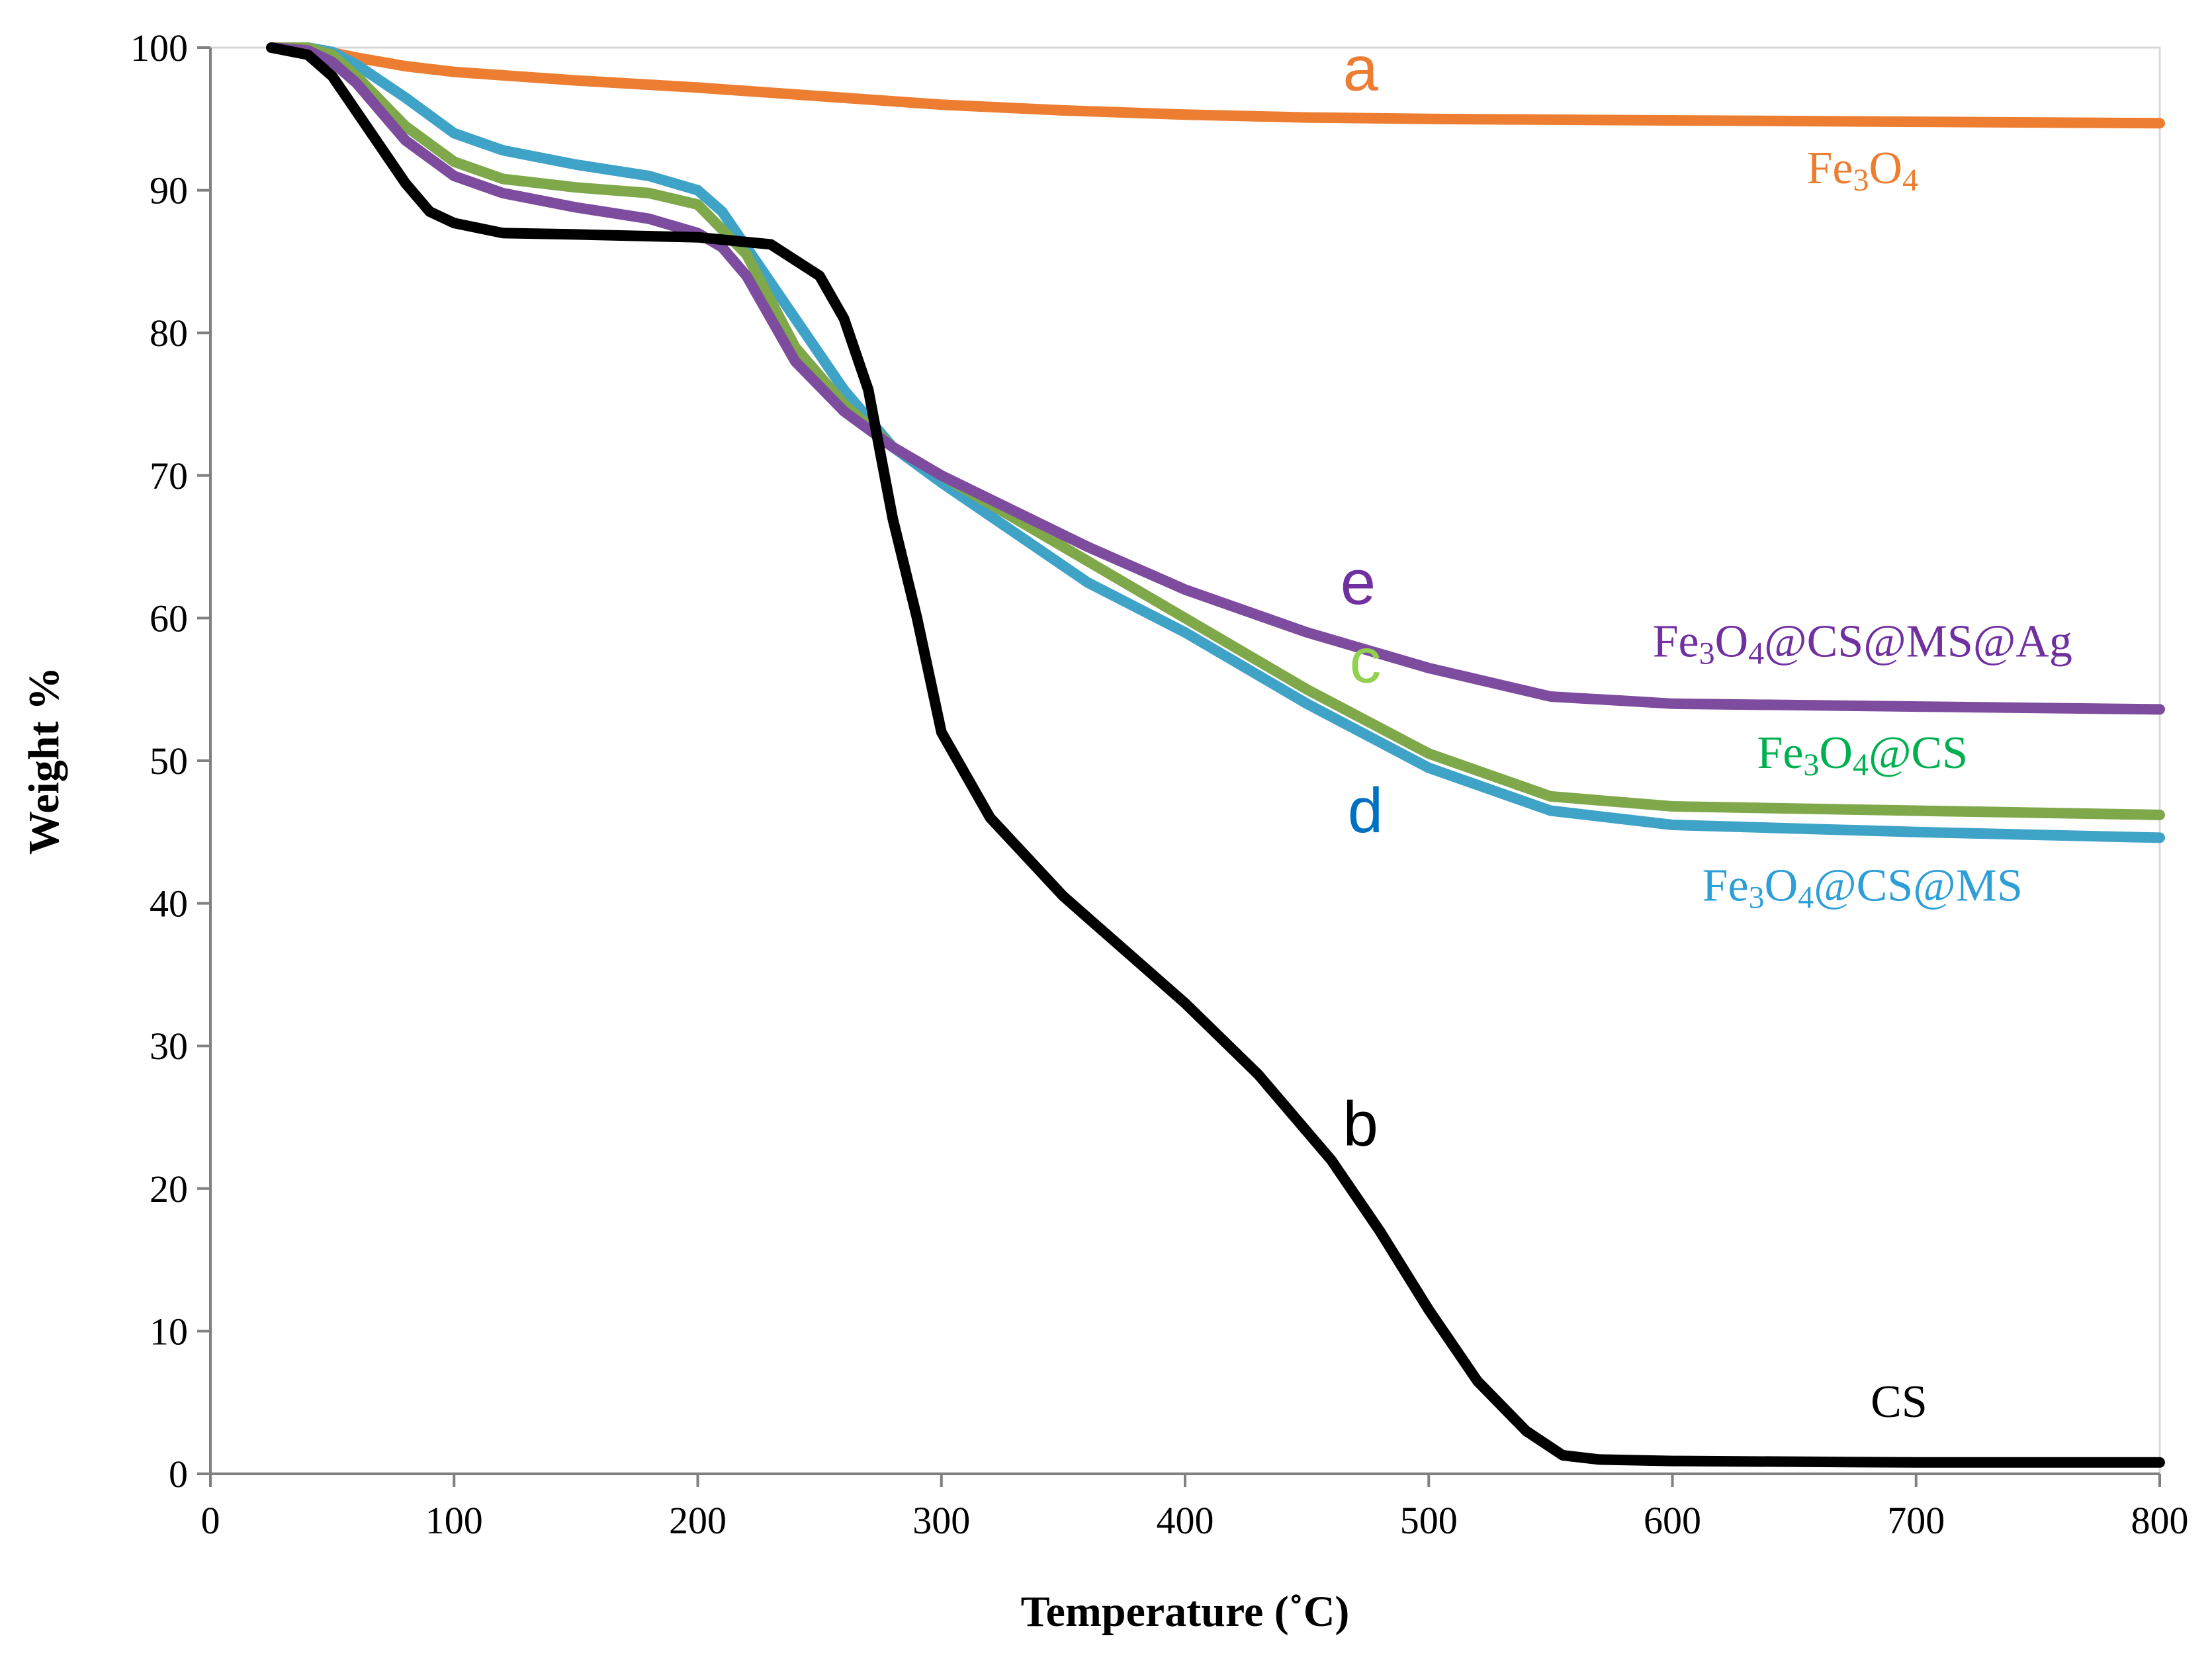 The image size is (2212, 1663). I want to click on y-tick-label: 0, so click(178, 1475).